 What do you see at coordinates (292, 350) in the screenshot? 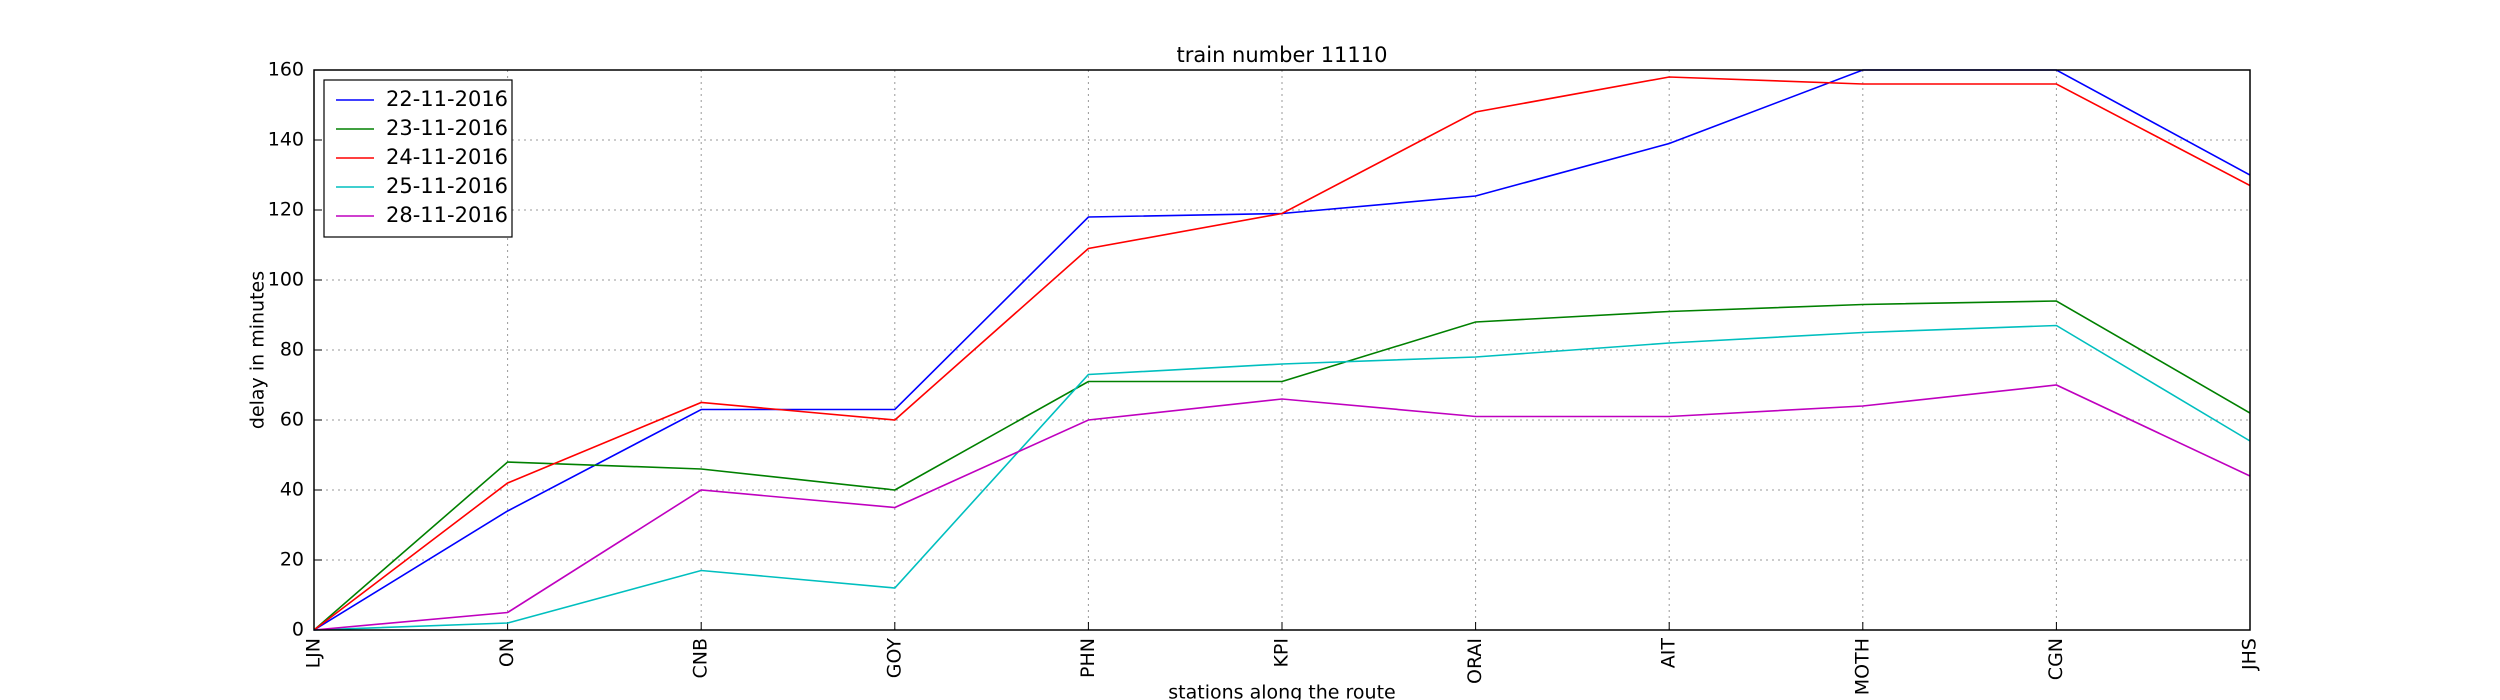
I see `y-tick-label: 80` at bounding box center [292, 350].